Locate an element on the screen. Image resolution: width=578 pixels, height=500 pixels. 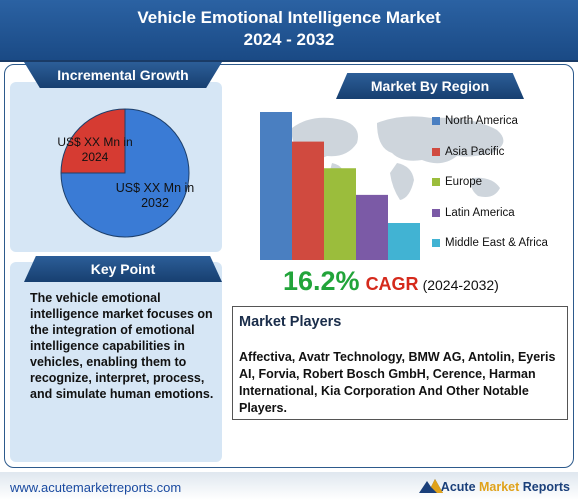
cagr-period: (2024-2032) is located at coordinates (460, 285).